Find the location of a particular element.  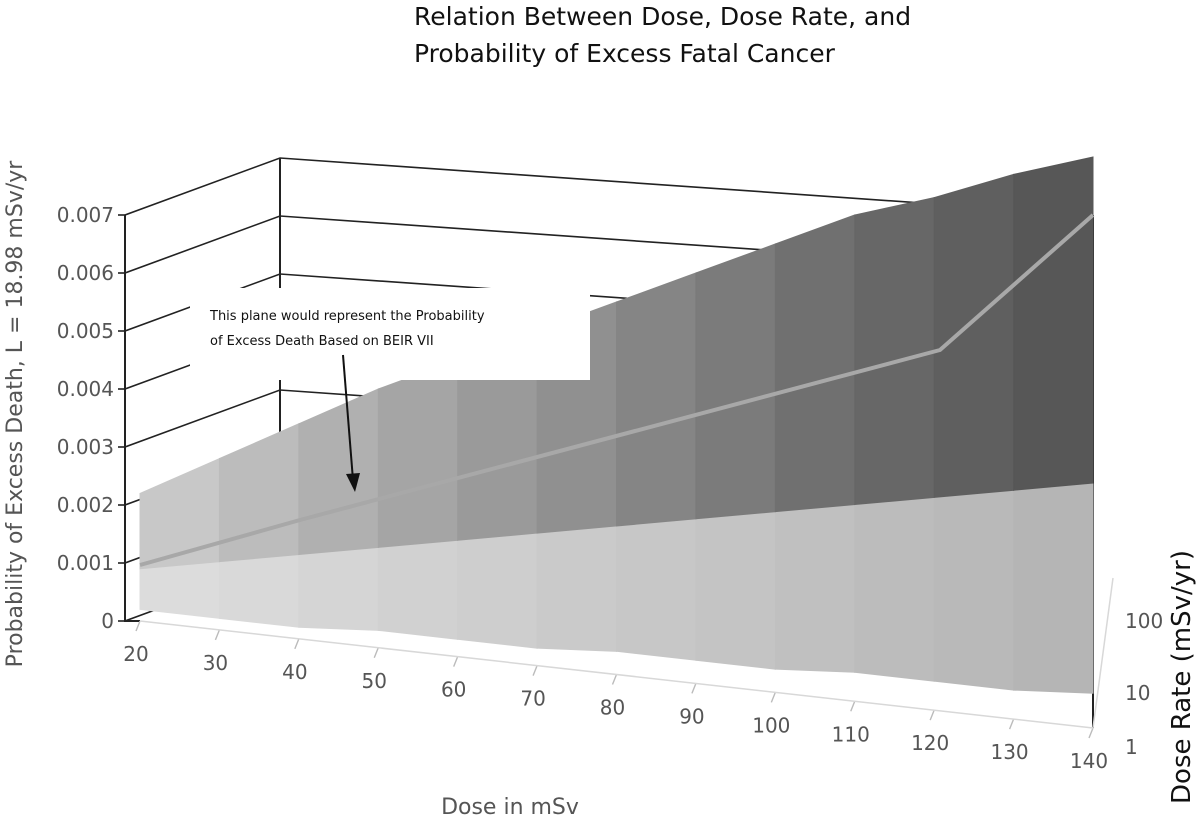

x-tick-label: 30 is located at coordinates (215, 663).